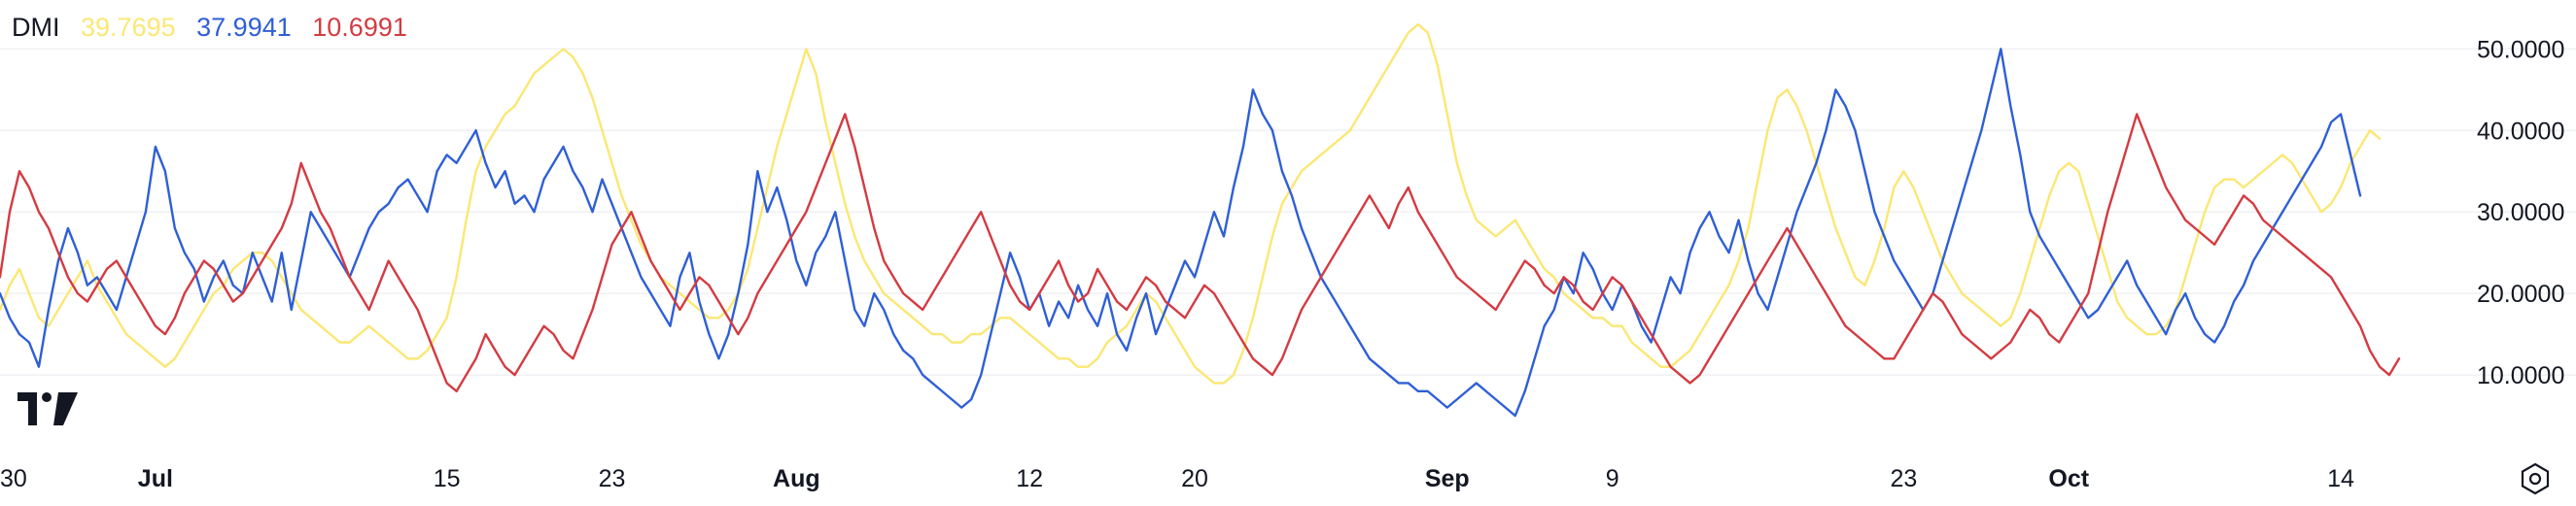  What do you see at coordinates (796, 478) in the screenshot?
I see `x-tick-label: Aug` at bounding box center [796, 478].